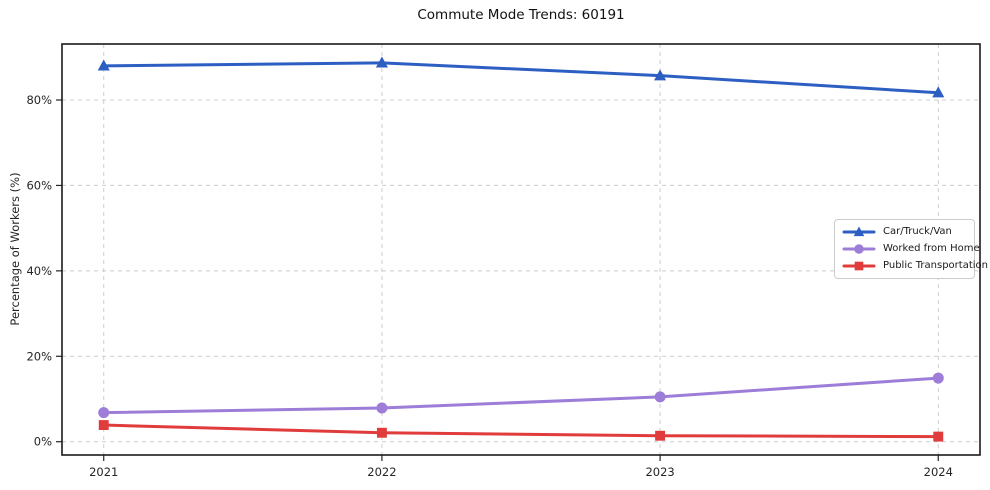 This screenshot has height=490, width=990. I want to click on svg-text: 40%, so click(39, 271).